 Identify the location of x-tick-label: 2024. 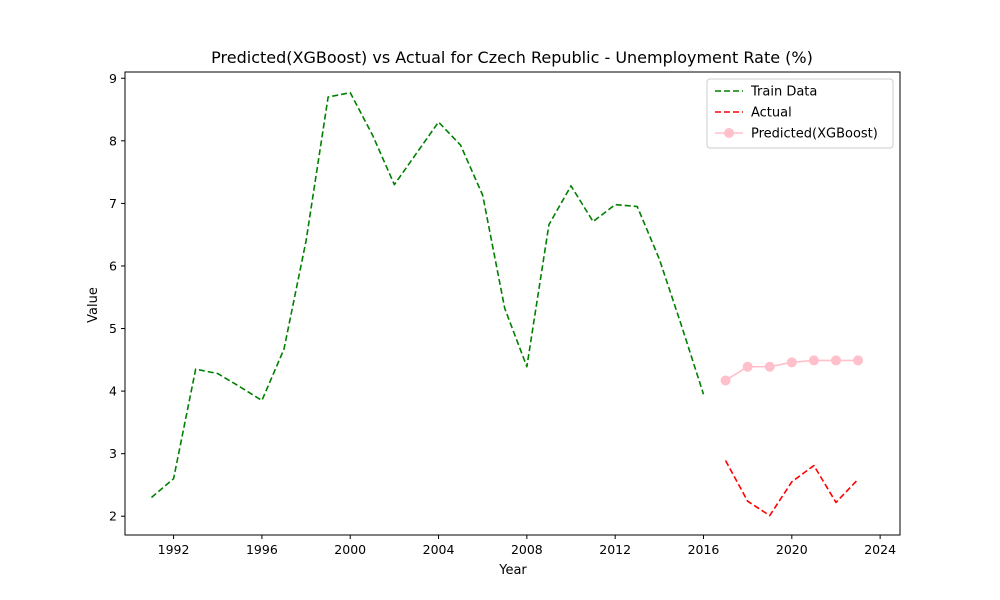
(880, 549).